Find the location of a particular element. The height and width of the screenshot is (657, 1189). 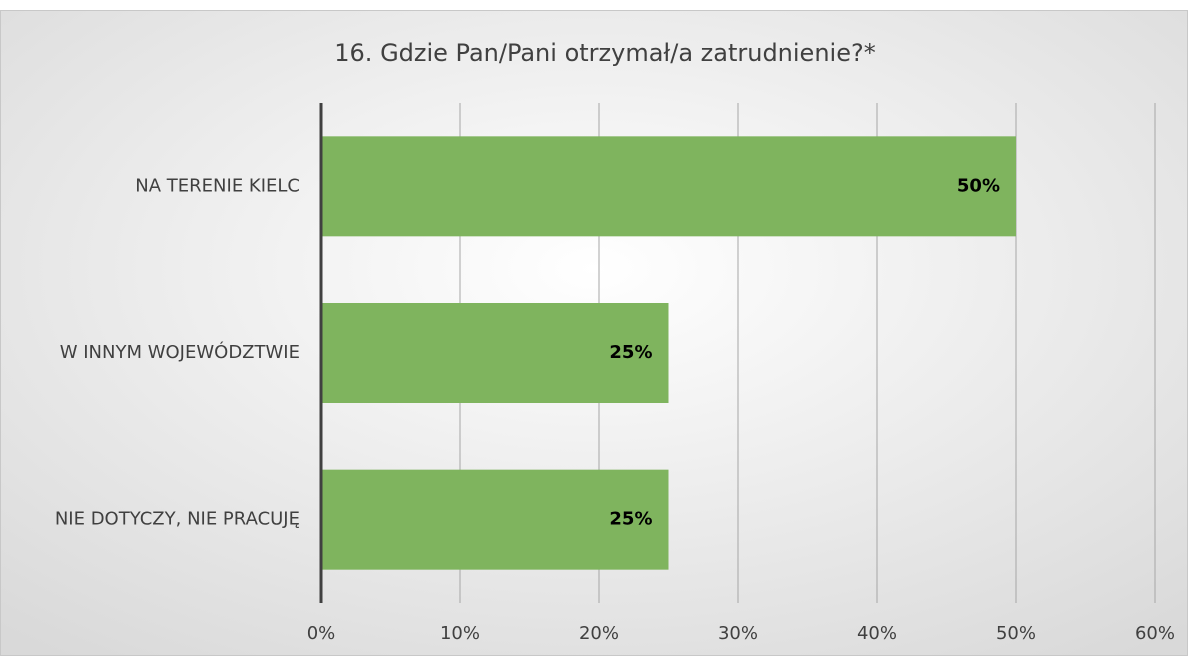

y-tick-label: NA TERENIE KIELC is located at coordinates (217, 185).